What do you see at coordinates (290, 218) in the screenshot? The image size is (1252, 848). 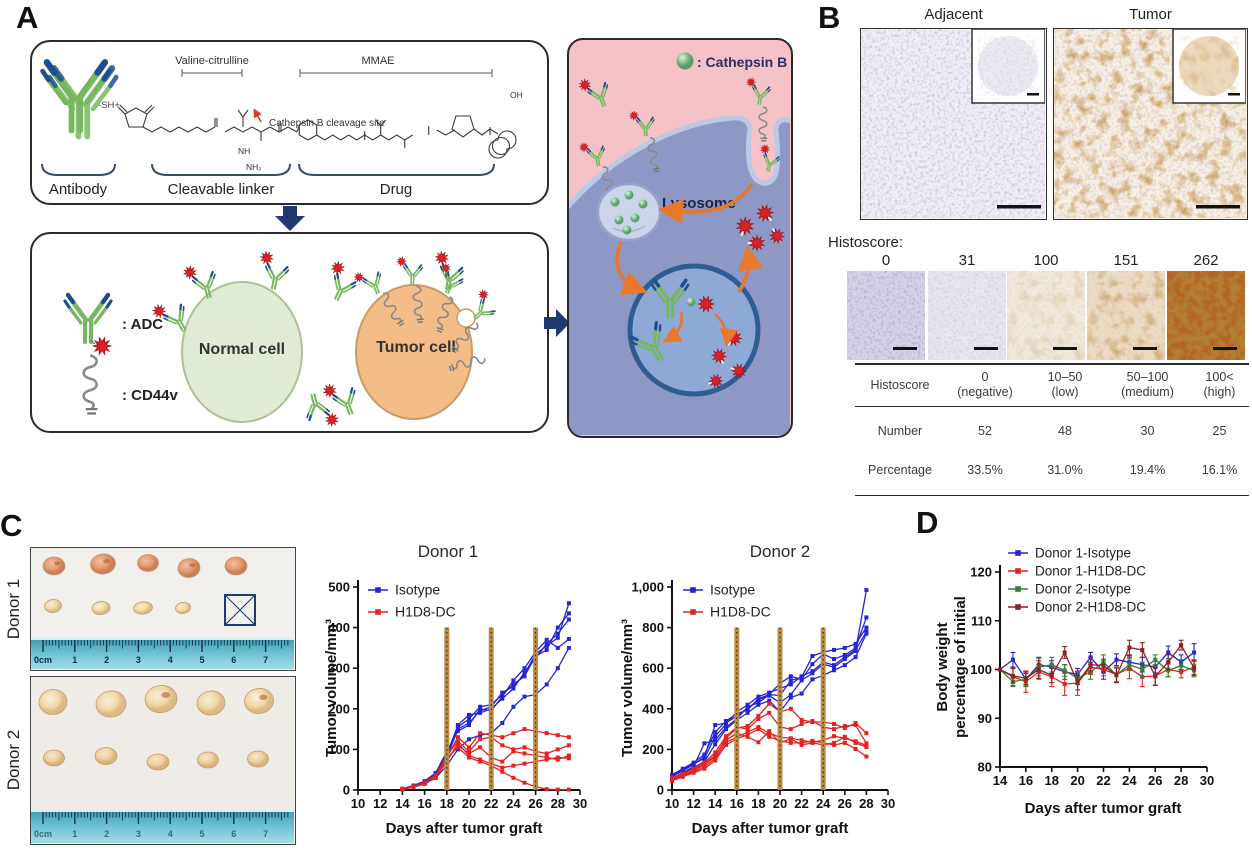 I see `flow-down-arrow-icon` at bounding box center [290, 218].